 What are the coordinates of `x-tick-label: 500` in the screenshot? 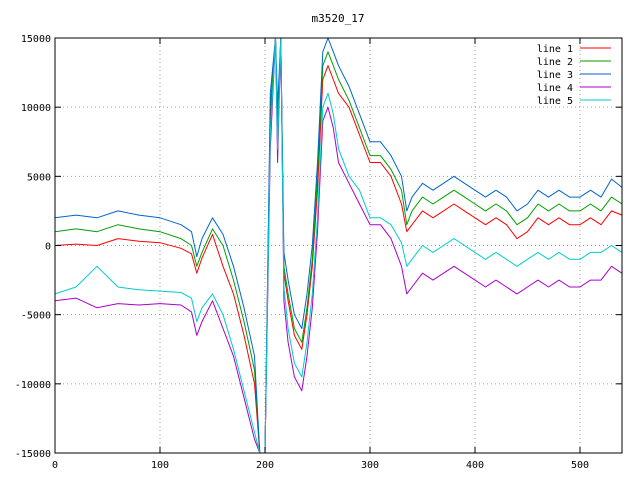 It's located at (580, 465).